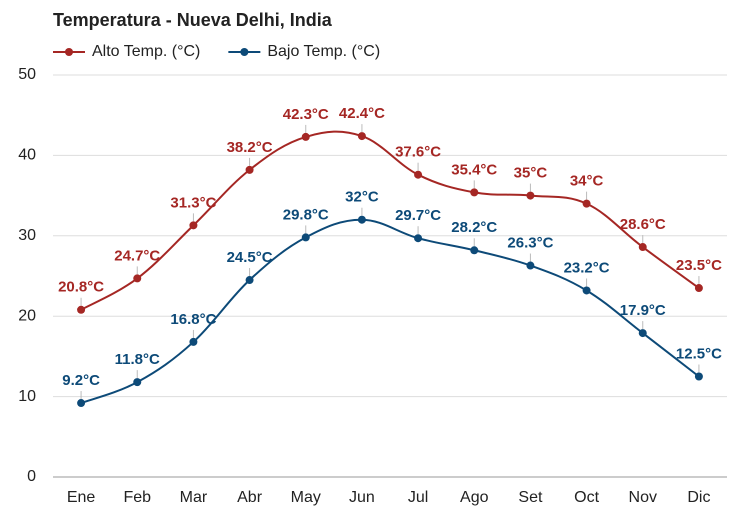 Image resolution: width=750 pixels, height=525 pixels. I want to click on chart-title: Temperatura - Nueva Delhi, India, so click(193, 20).